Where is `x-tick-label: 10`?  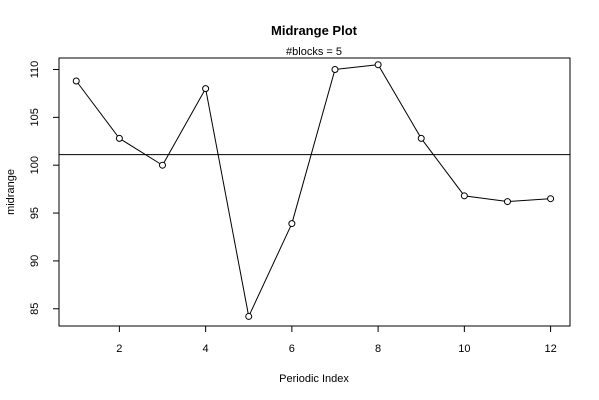 x-tick-label: 10 is located at coordinates (464, 349).